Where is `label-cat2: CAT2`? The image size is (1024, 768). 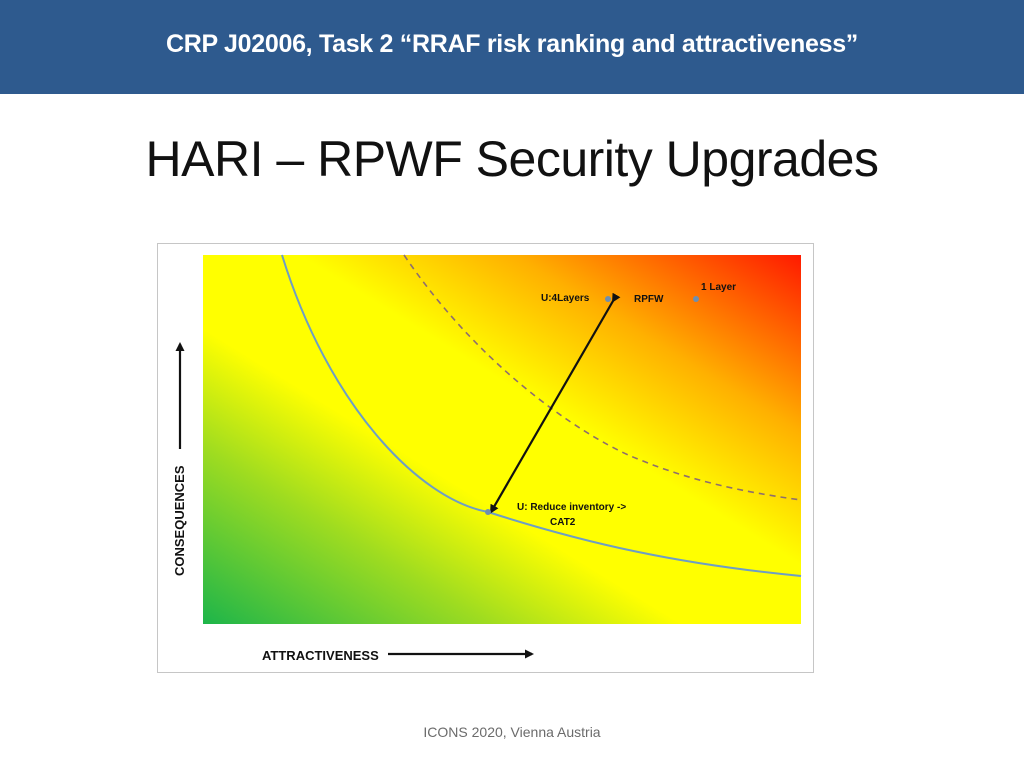 label-cat2: CAT2 is located at coordinates (563, 522).